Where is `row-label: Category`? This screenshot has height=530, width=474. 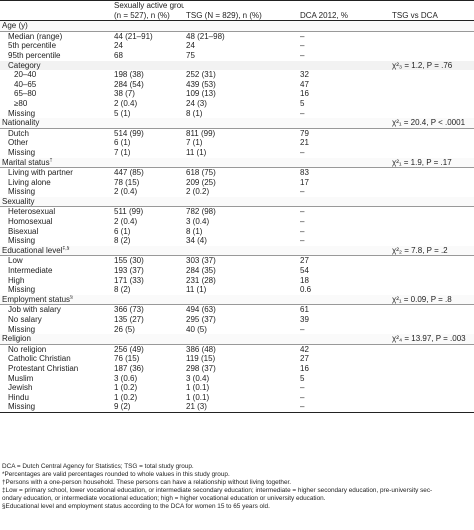 row-label: Category is located at coordinates (56, 65).